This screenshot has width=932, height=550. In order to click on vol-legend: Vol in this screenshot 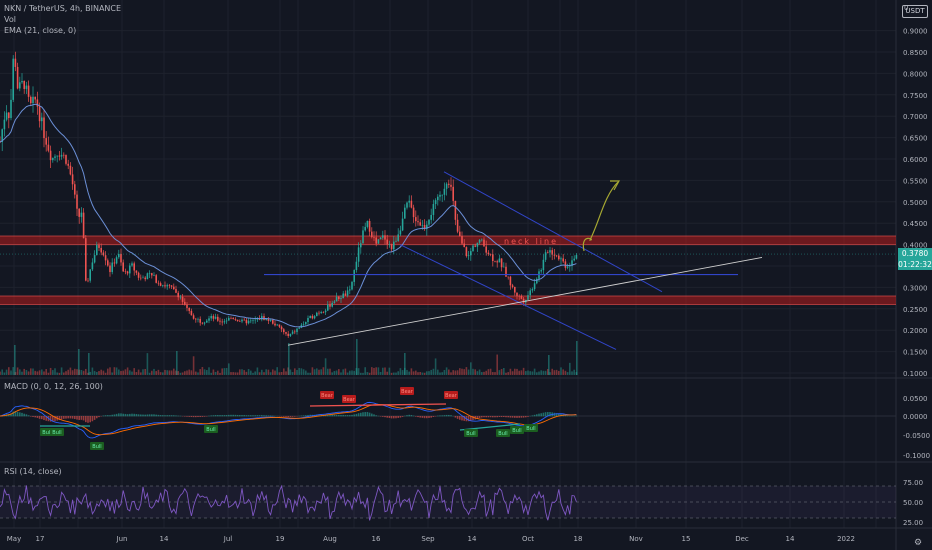, I will do `click(10, 19)`.